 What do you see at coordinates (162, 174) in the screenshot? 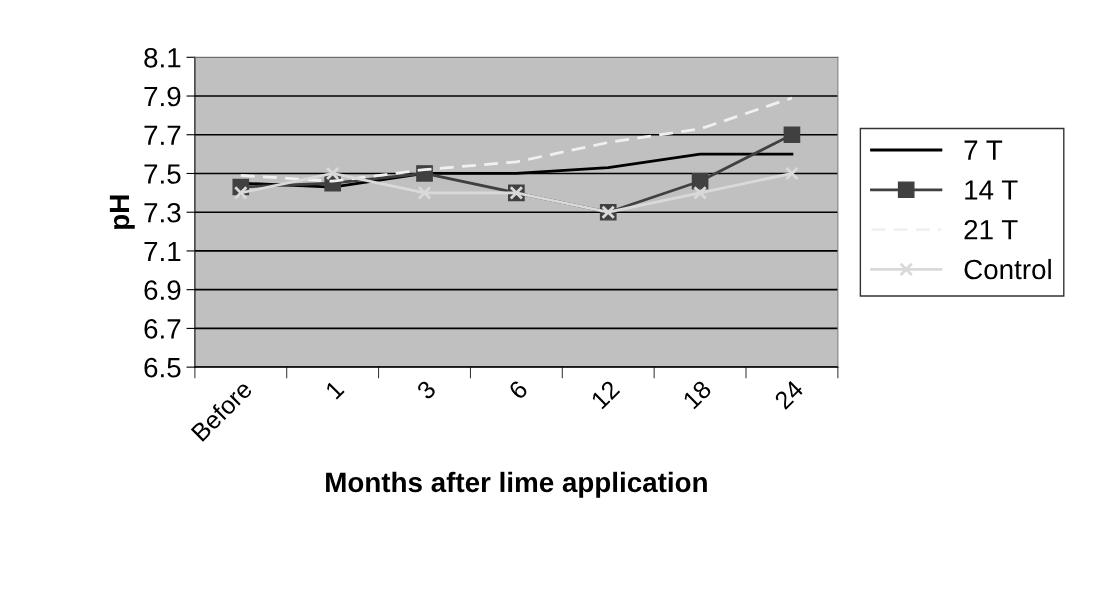
I see `y-tick-label: 7.5` at bounding box center [162, 174].